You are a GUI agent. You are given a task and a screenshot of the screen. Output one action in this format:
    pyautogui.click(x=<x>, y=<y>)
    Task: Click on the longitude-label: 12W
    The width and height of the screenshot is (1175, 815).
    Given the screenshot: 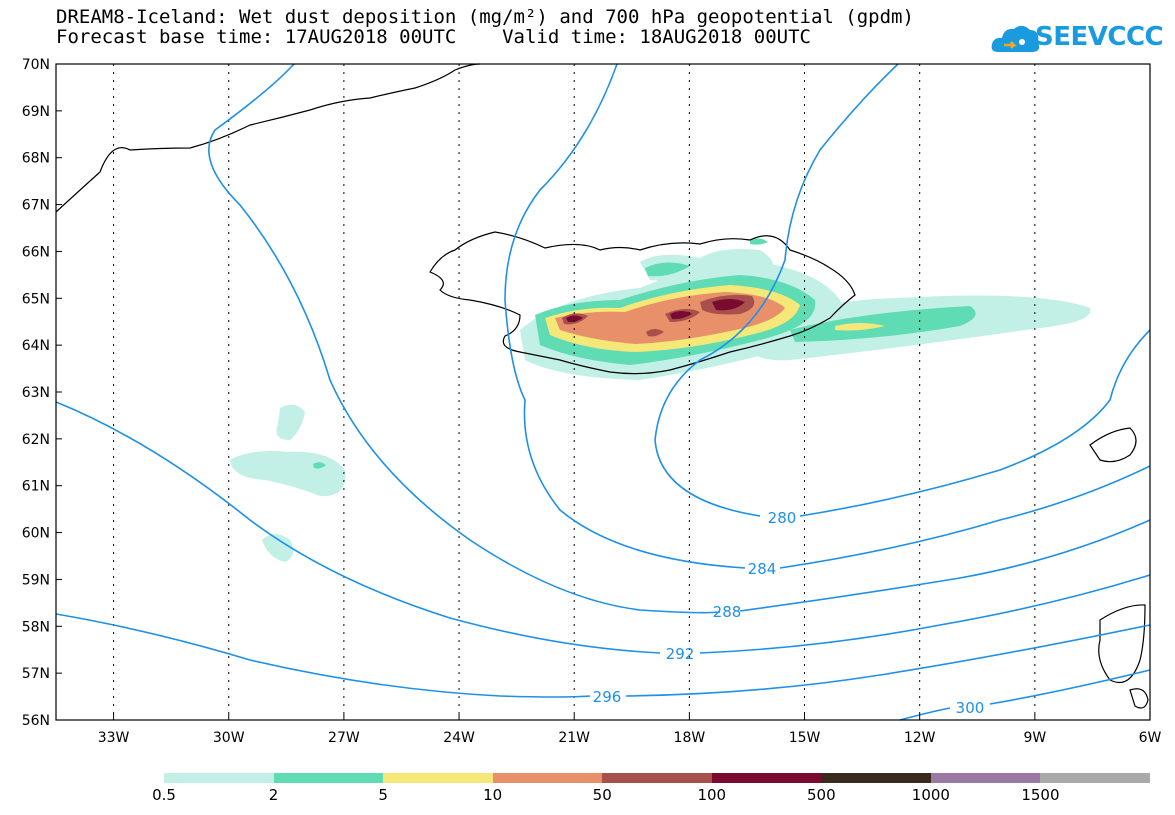 What is the action you would take?
    pyautogui.click(x=920, y=738)
    